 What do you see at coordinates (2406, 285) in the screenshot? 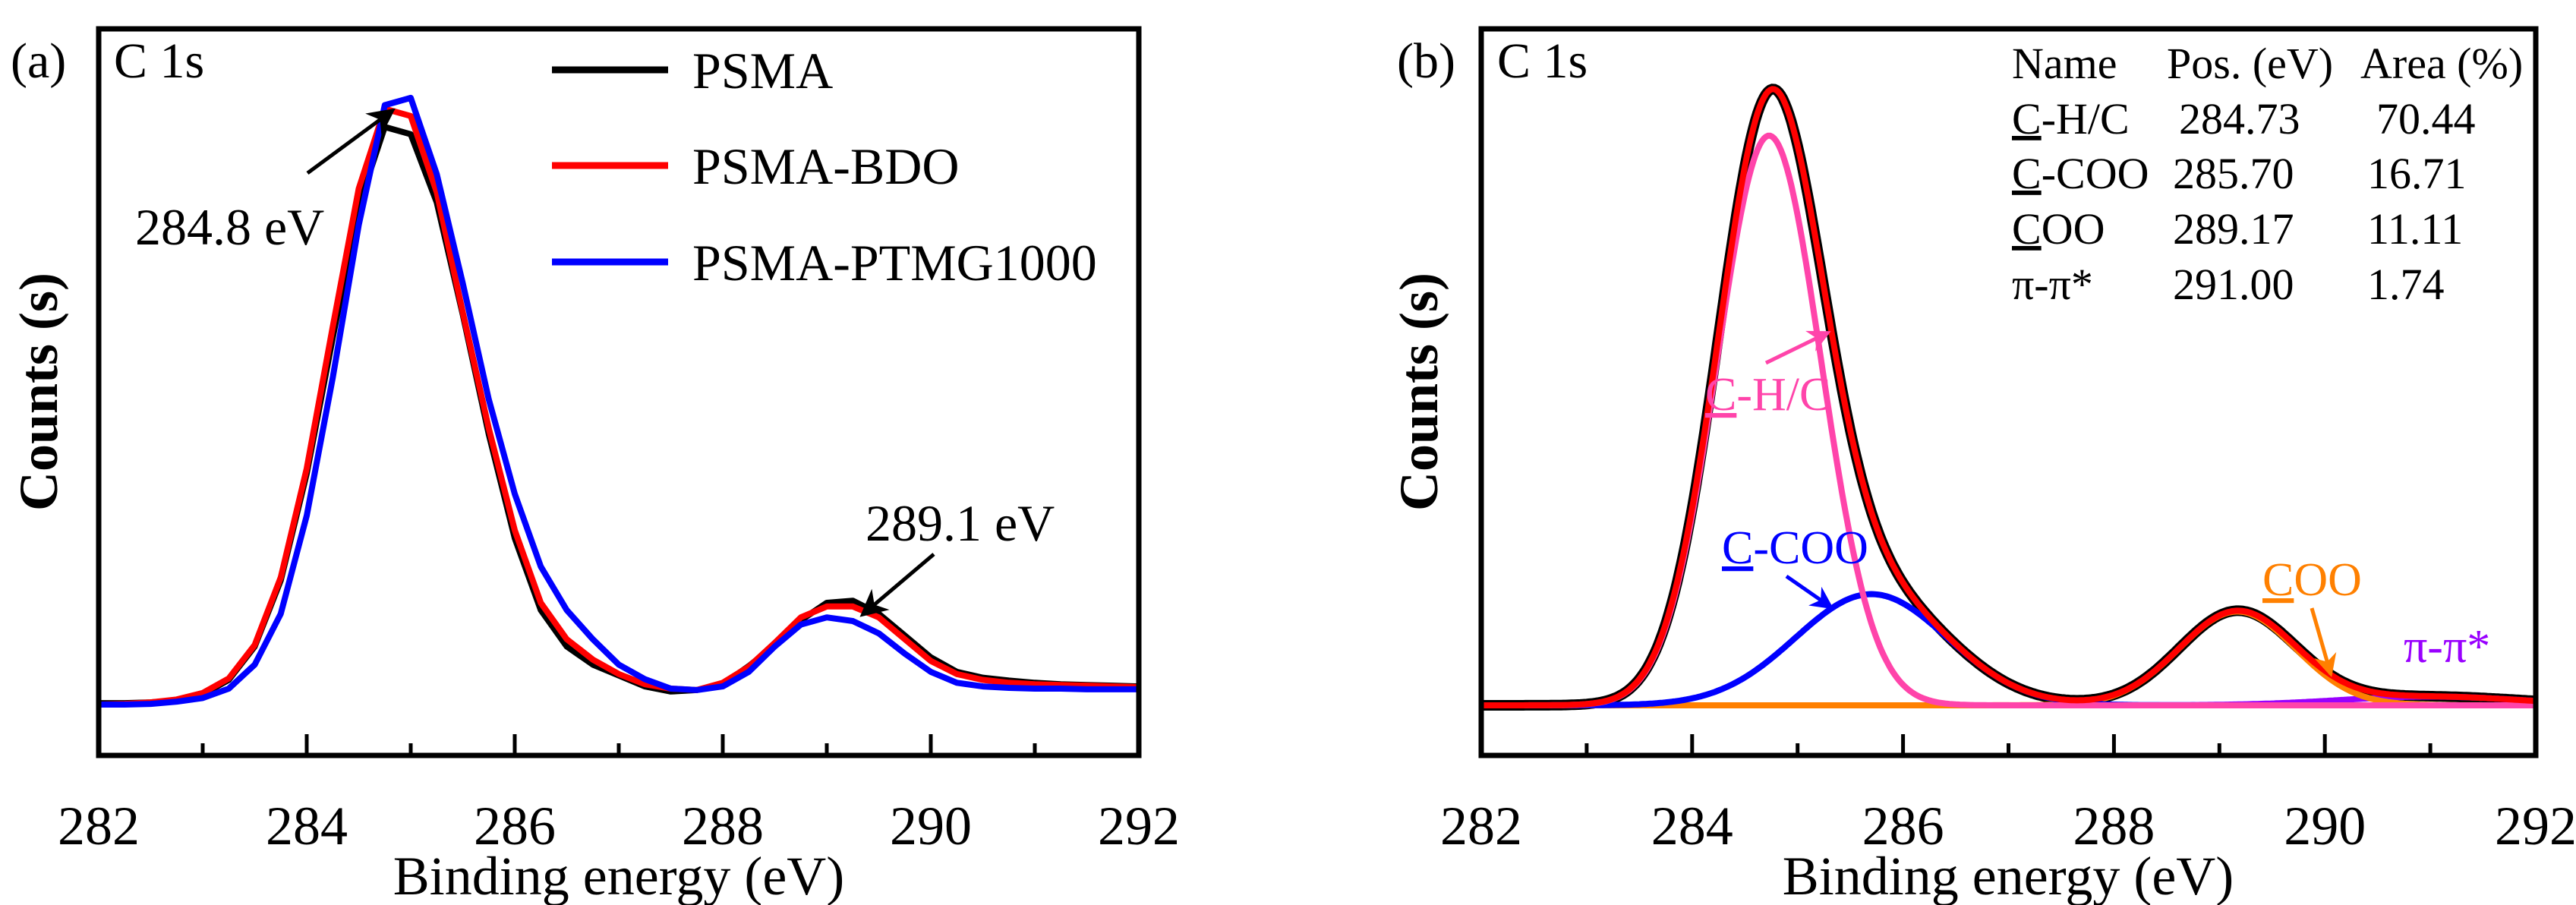
I see `table-cell-area: 1.74` at bounding box center [2406, 285].